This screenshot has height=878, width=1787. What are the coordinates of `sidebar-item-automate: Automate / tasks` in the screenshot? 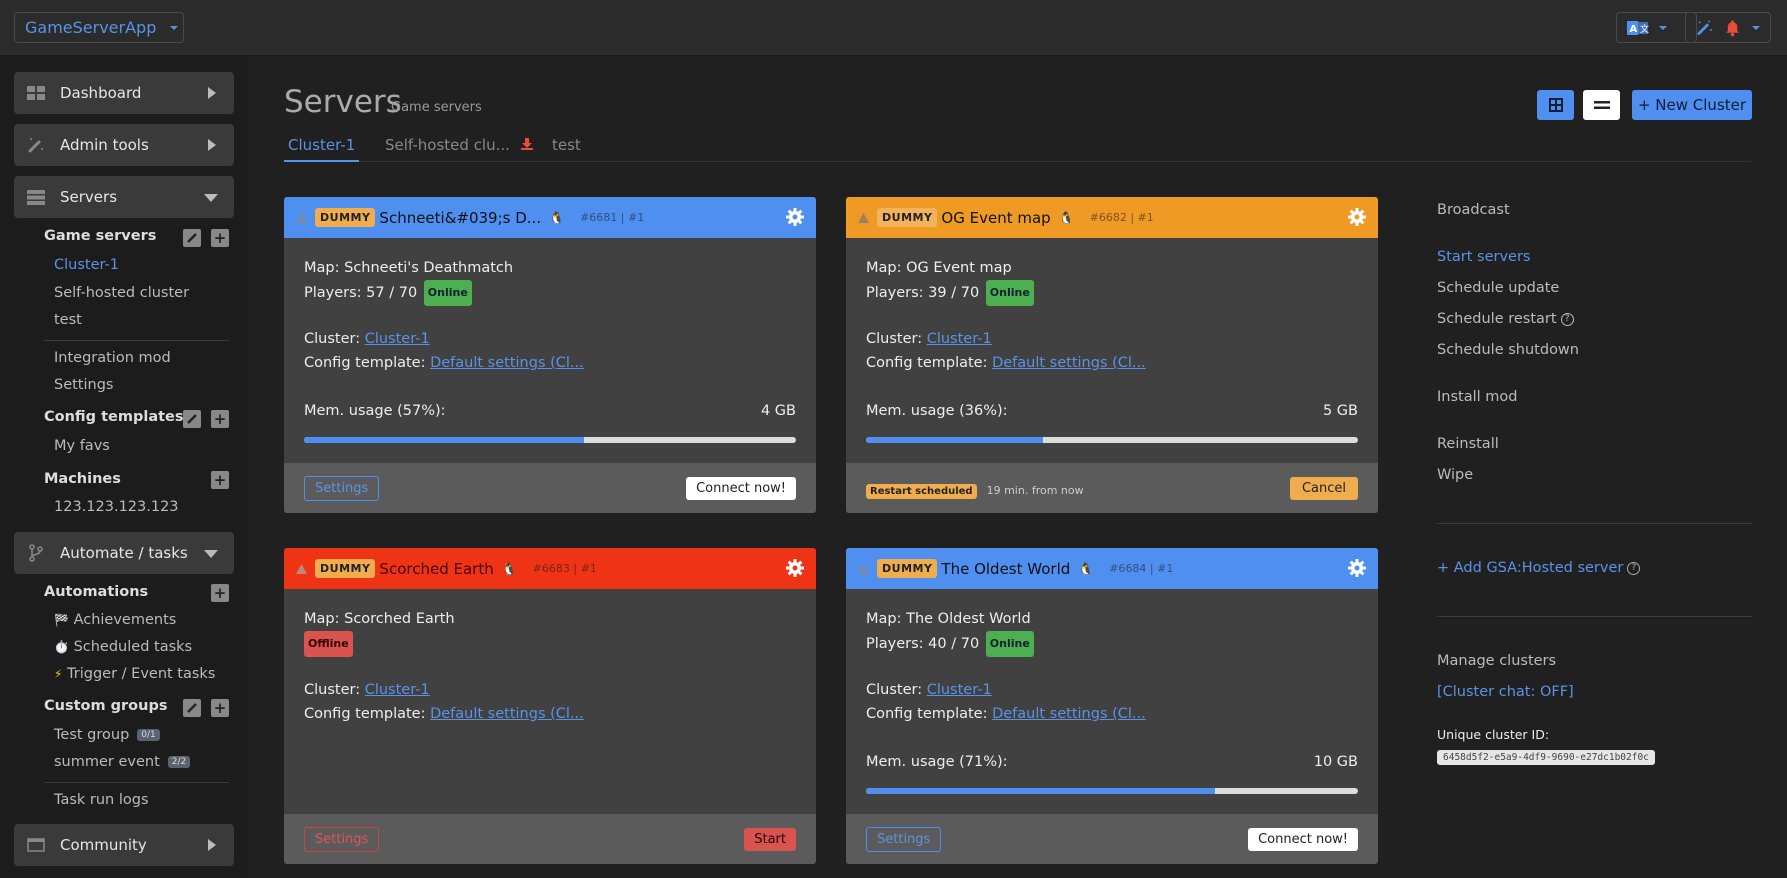 It's located at (124, 553).